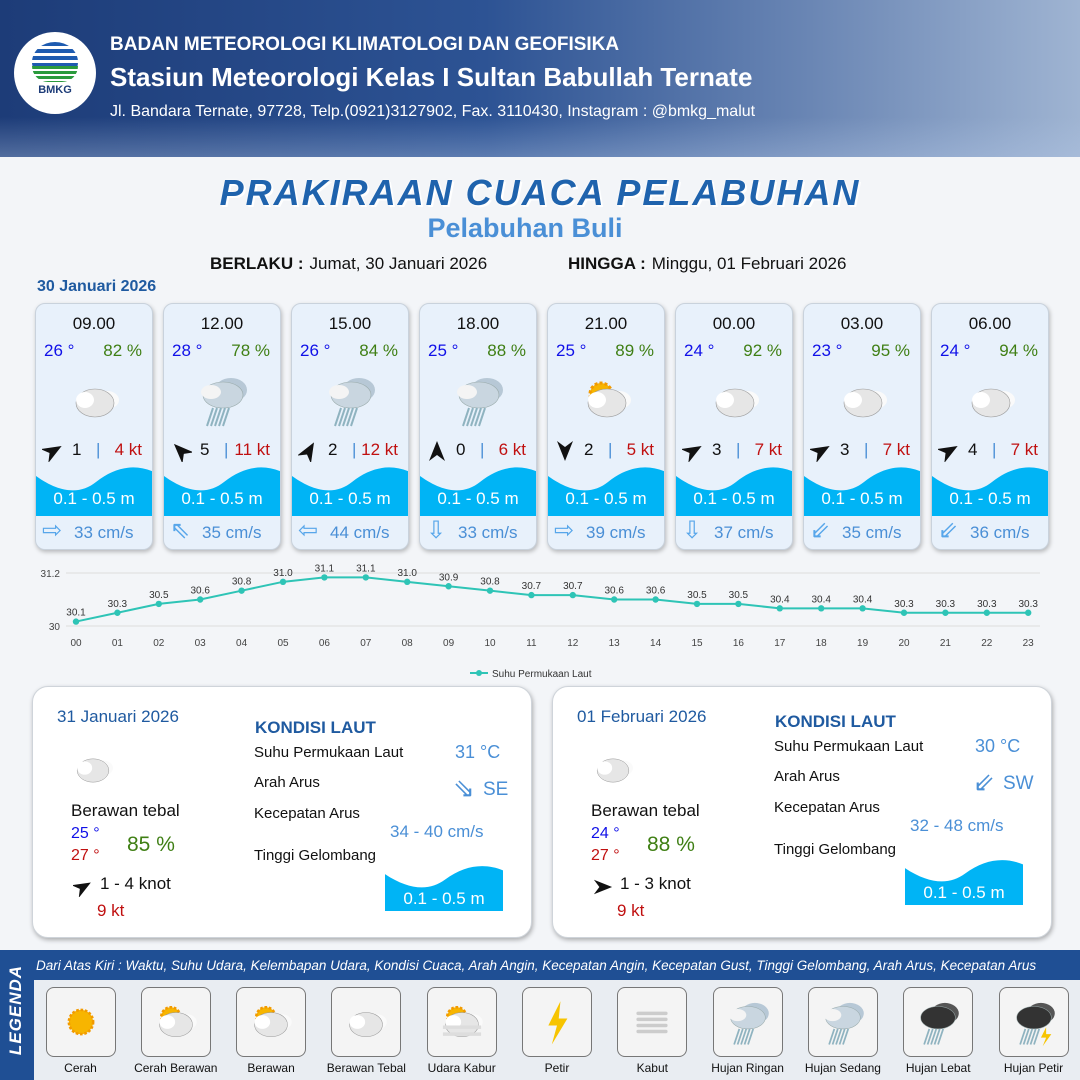 This screenshot has width=1080, height=1080. Describe the element at coordinates (128, 449) in the screenshot. I see `gust-speed: 4 kt` at that location.